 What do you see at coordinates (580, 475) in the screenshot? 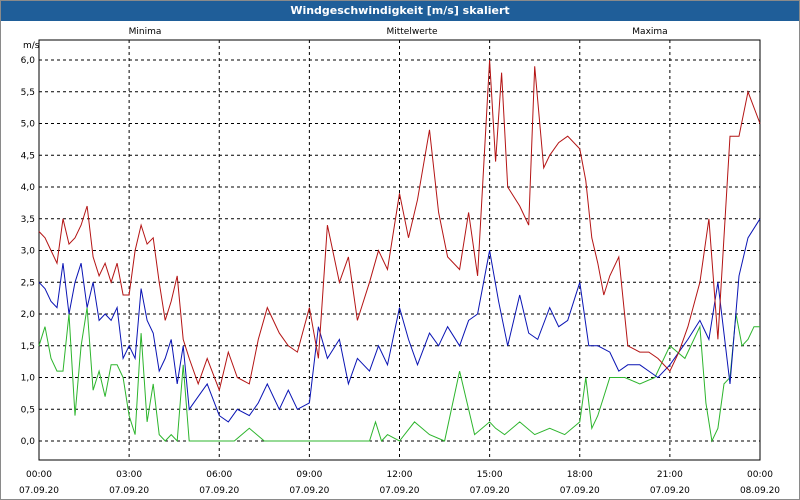
I see `x-tick-time: 18:00` at bounding box center [580, 475].